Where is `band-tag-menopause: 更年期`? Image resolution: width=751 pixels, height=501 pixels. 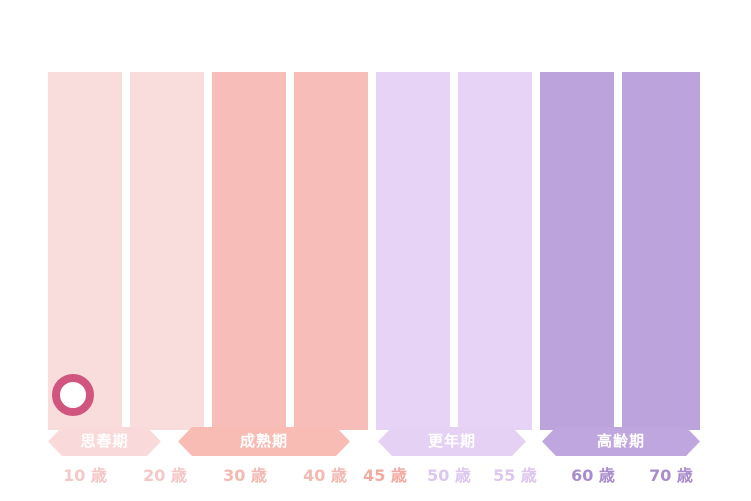
band-tag-menopause: 更年期 is located at coordinates (452, 441).